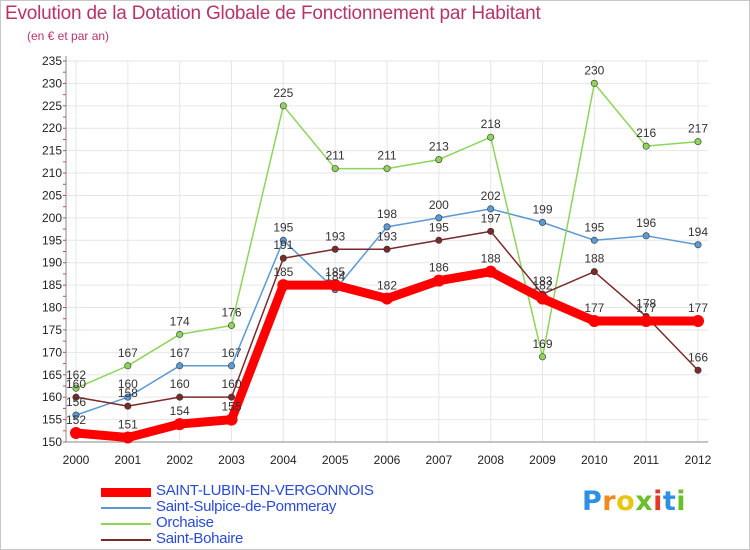  What do you see at coordinates (231, 460) in the screenshot?
I see `x-tick-label: 2003` at bounding box center [231, 460].